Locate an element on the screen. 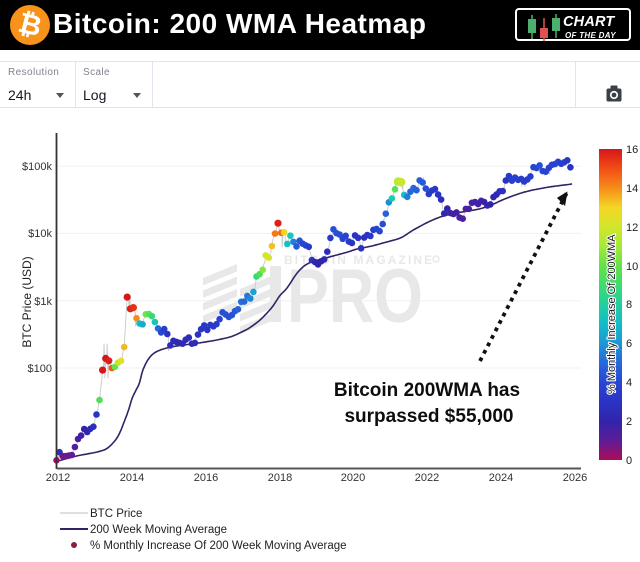 The height and width of the screenshot is (562, 640). svg-text: surpassed $55,000 is located at coordinates (428, 416).